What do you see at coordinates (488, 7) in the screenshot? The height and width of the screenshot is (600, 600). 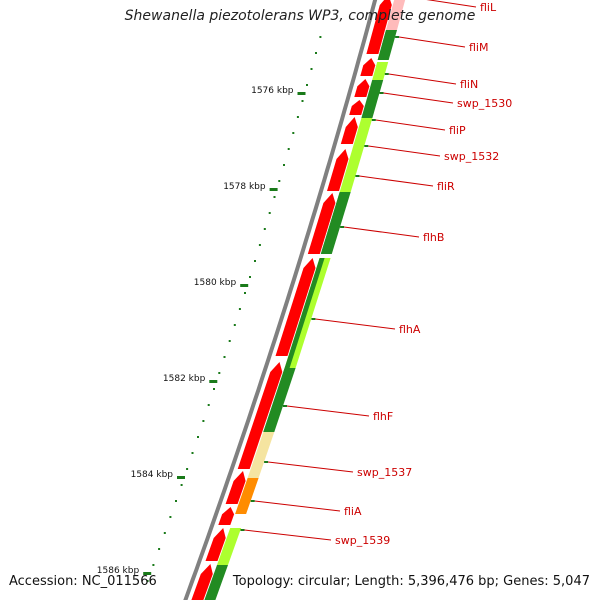 I see `gene-label-fliL: fliL` at bounding box center [488, 7].